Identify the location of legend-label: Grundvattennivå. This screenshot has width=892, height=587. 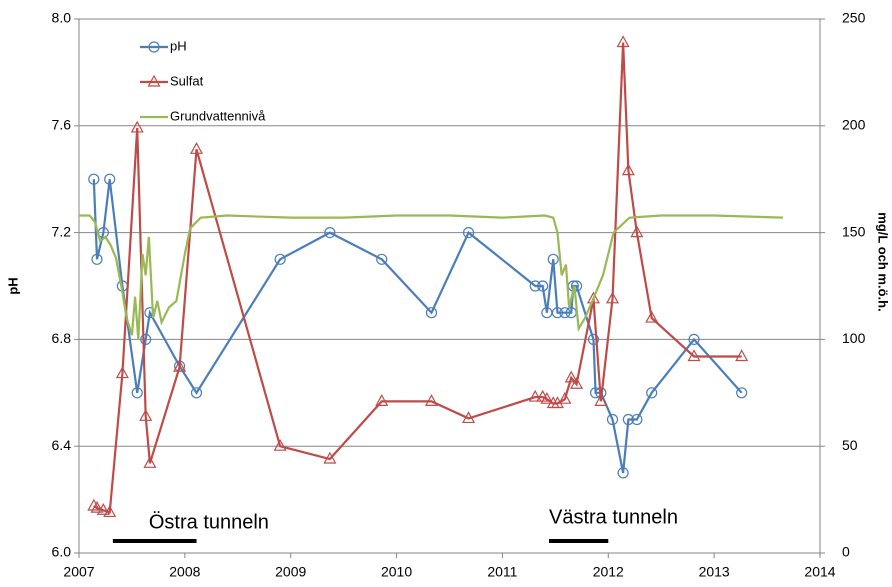
(218, 115).